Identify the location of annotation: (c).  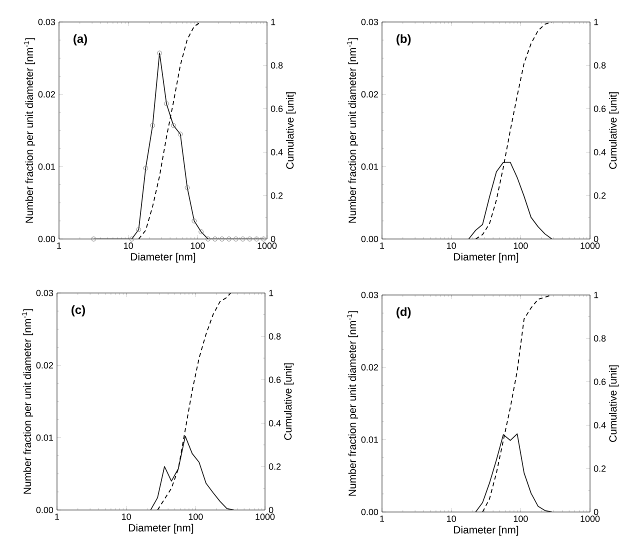
(78, 310).